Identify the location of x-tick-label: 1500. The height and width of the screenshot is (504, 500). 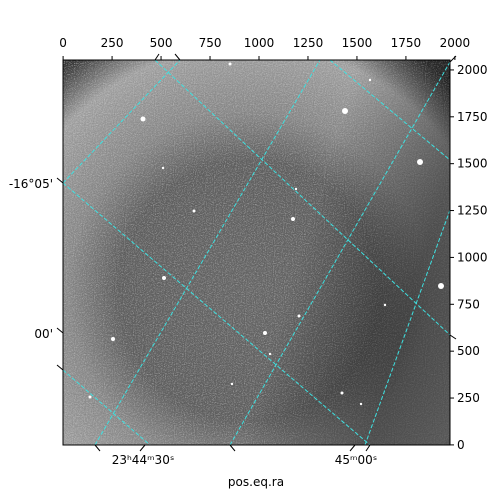
(357, 43).